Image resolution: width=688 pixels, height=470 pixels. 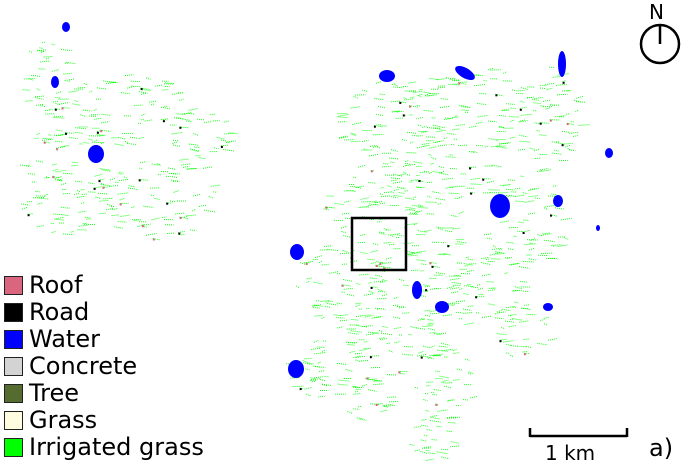 I want to click on legend-swatch-grass, so click(x=13, y=420).